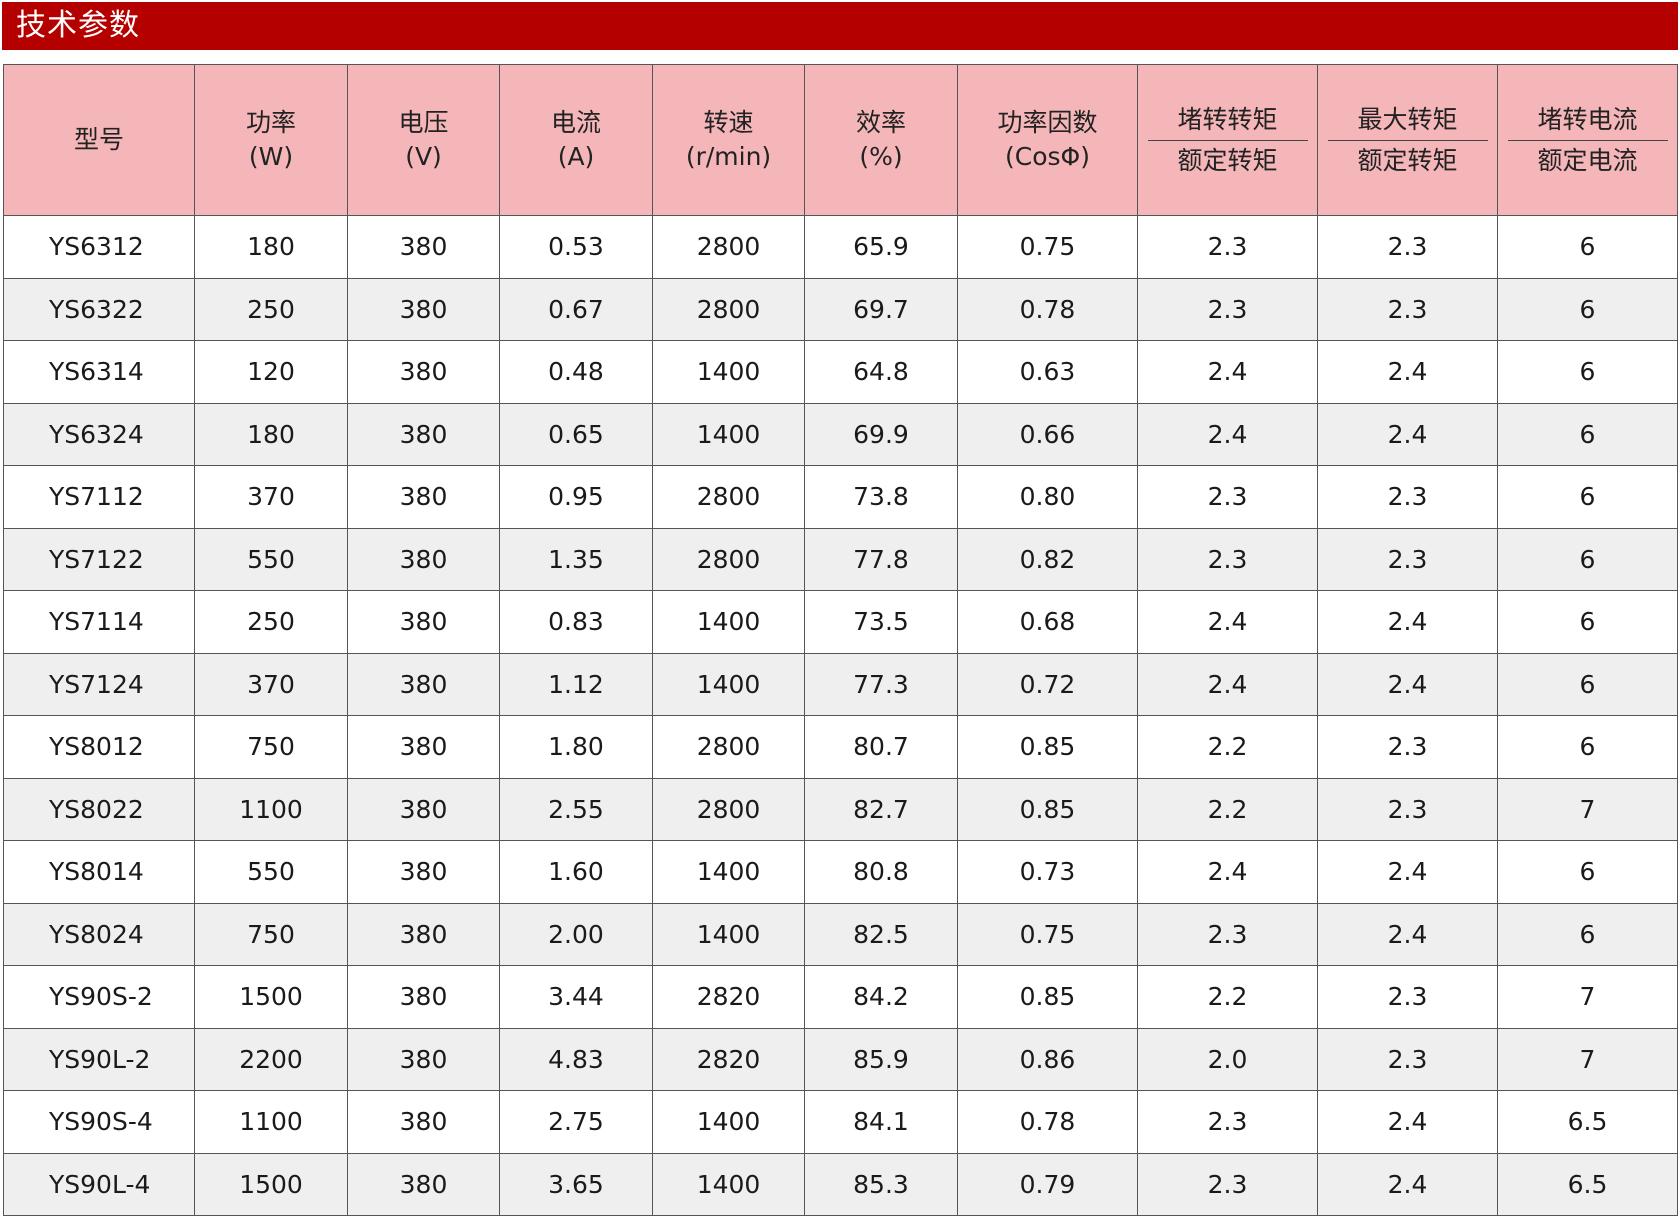 The width and height of the screenshot is (1680, 1220). I want to click on table-row: YS90L-4 1500 380 3.65 1400 85.3 0.79 2.3 2.4 6.5, so click(840, 1184).